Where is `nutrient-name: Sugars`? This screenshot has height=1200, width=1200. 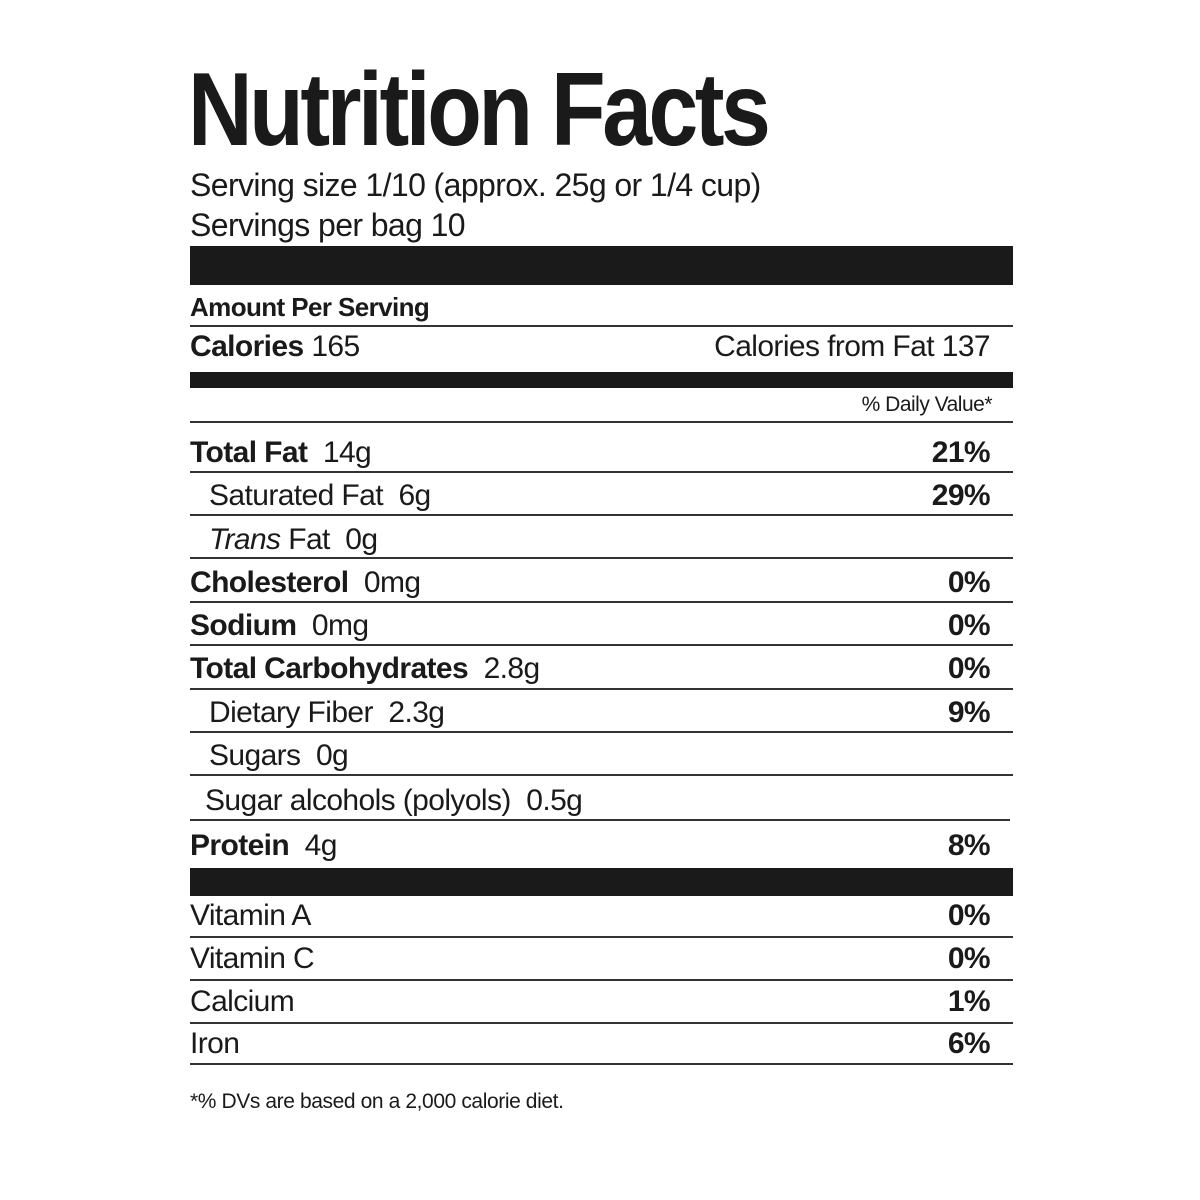
nutrient-name: Sugars is located at coordinates (255, 755).